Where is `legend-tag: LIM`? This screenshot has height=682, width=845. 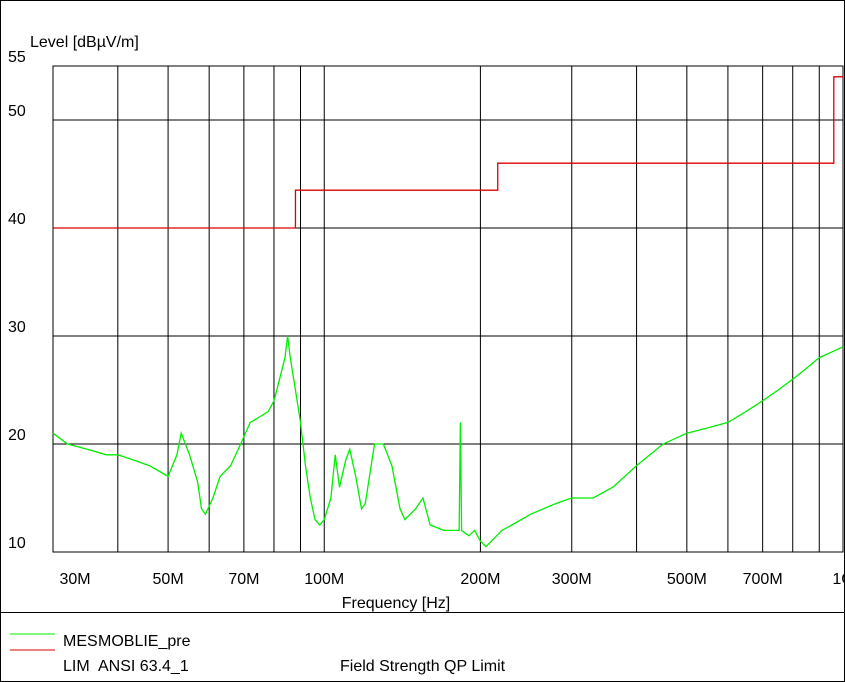 legend-tag: LIM is located at coordinates (76, 666).